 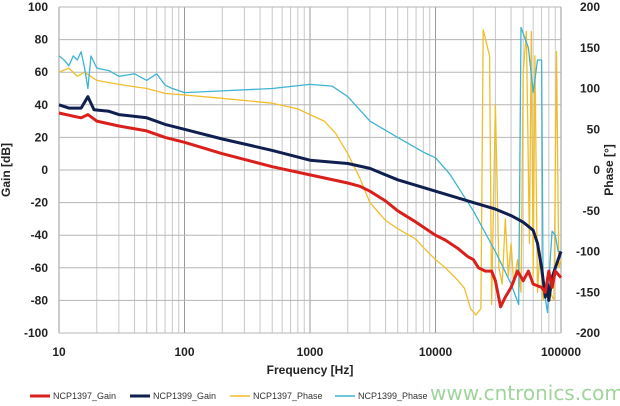 What do you see at coordinates (393, 396) in the screenshot?
I see `legend-label: NCP1399_Phase` at bounding box center [393, 396].